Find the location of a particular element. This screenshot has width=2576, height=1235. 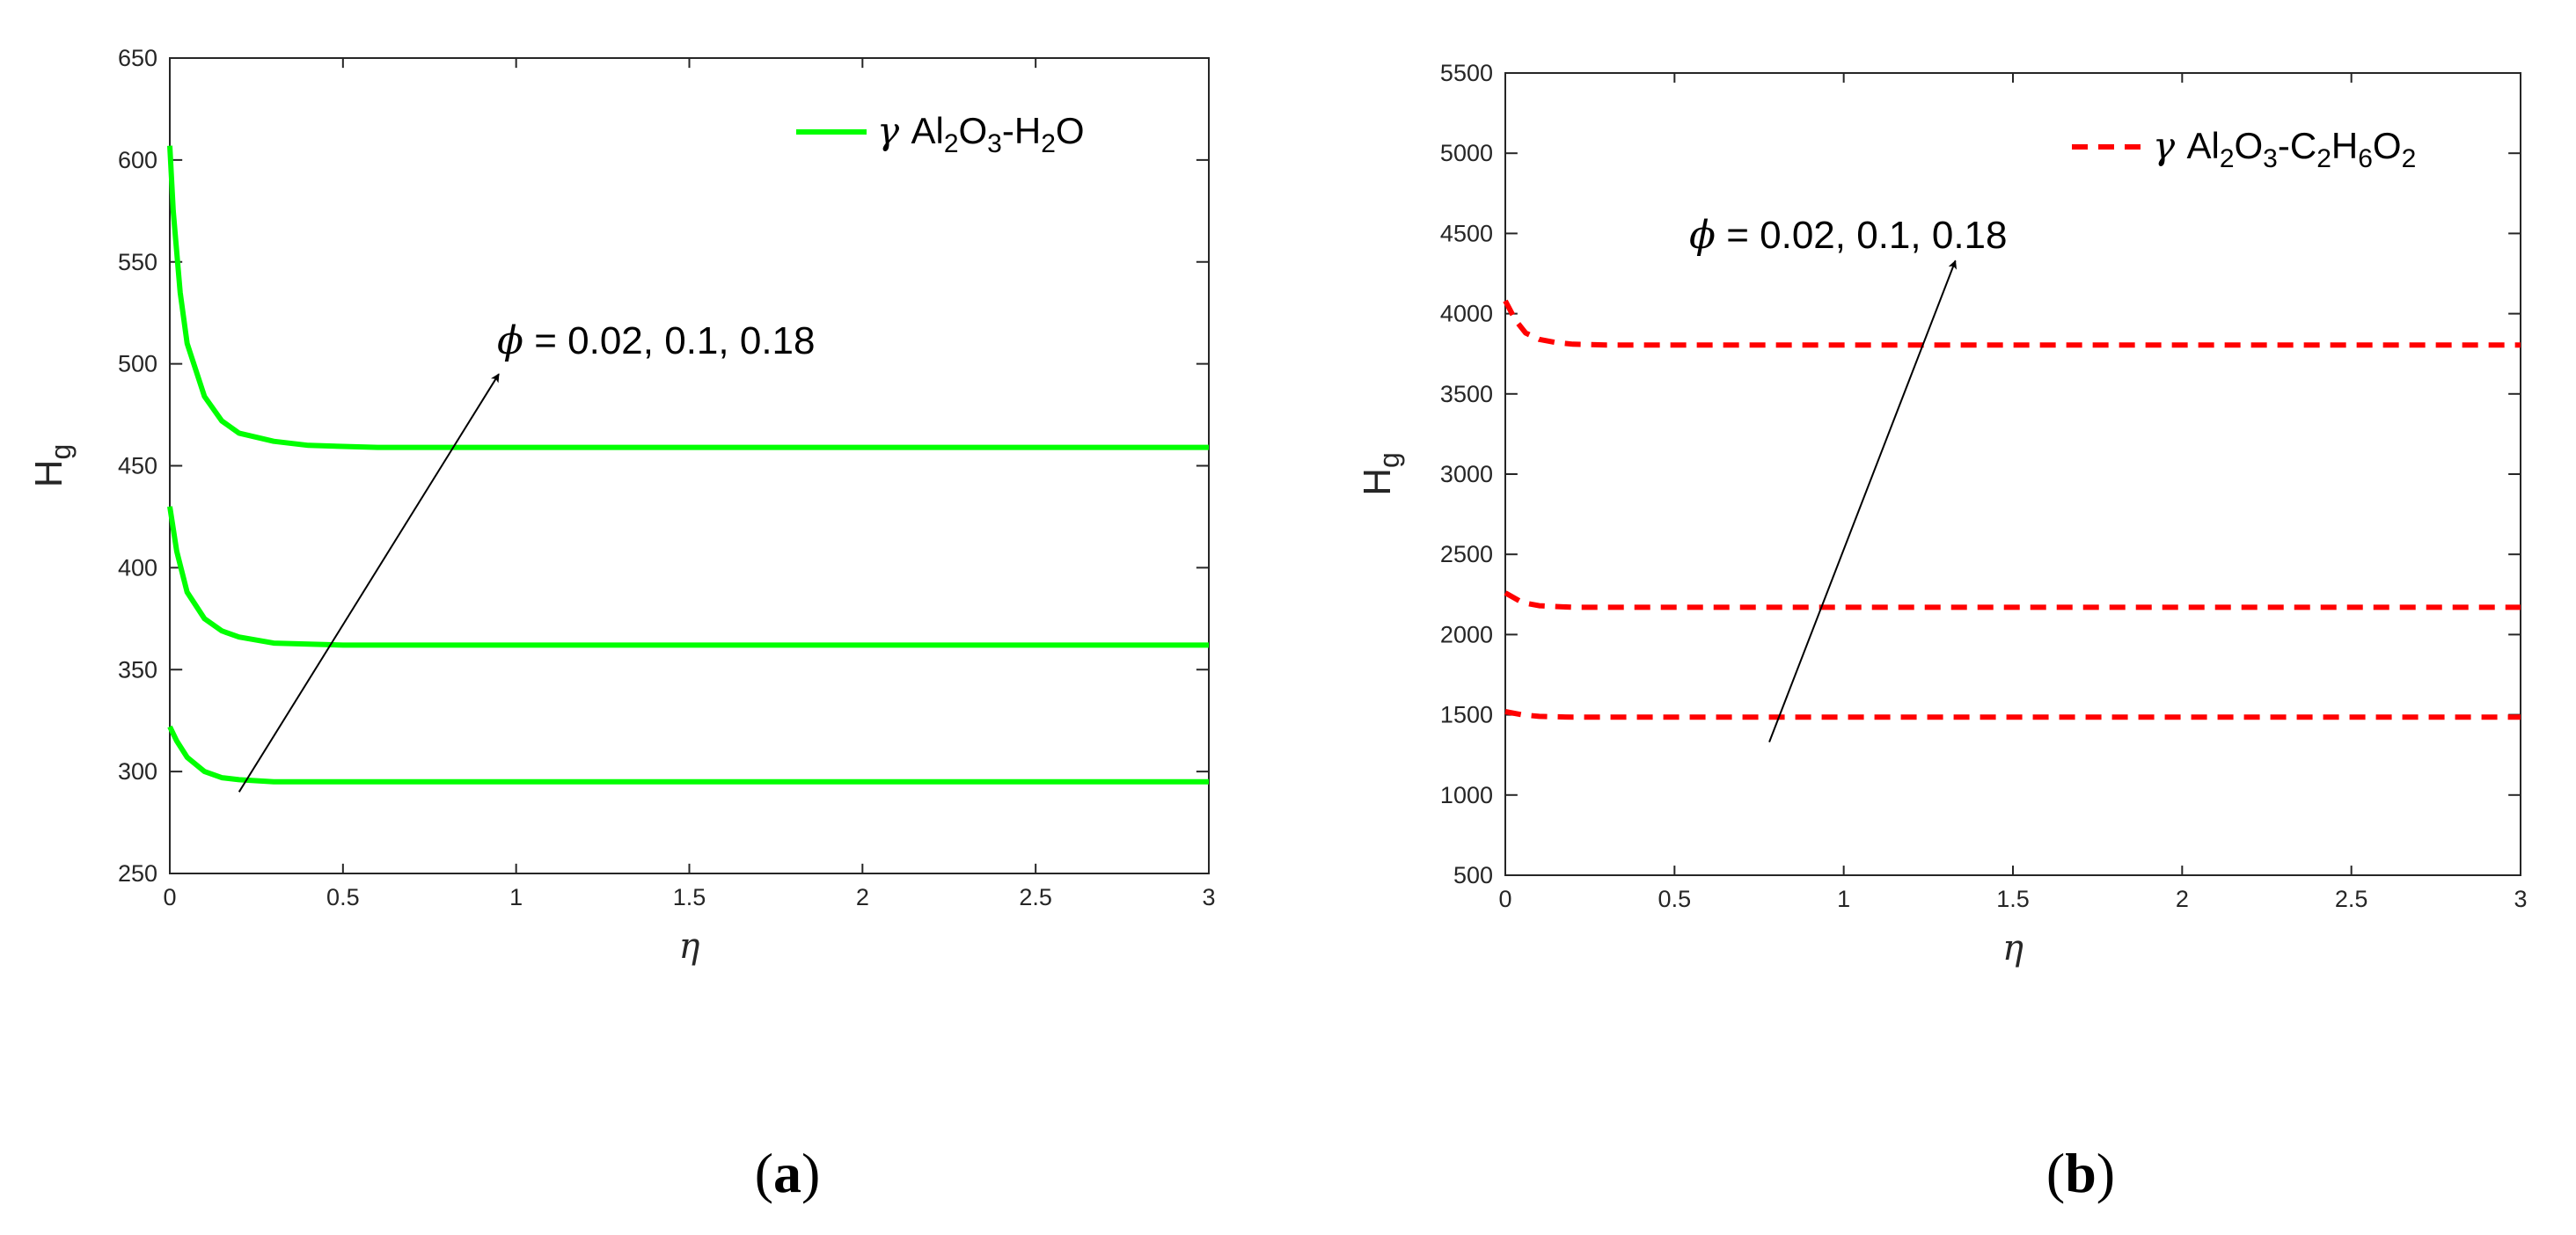

legend-entry: γ Al2O3-C2H6O2 is located at coordinates (2284, 148).